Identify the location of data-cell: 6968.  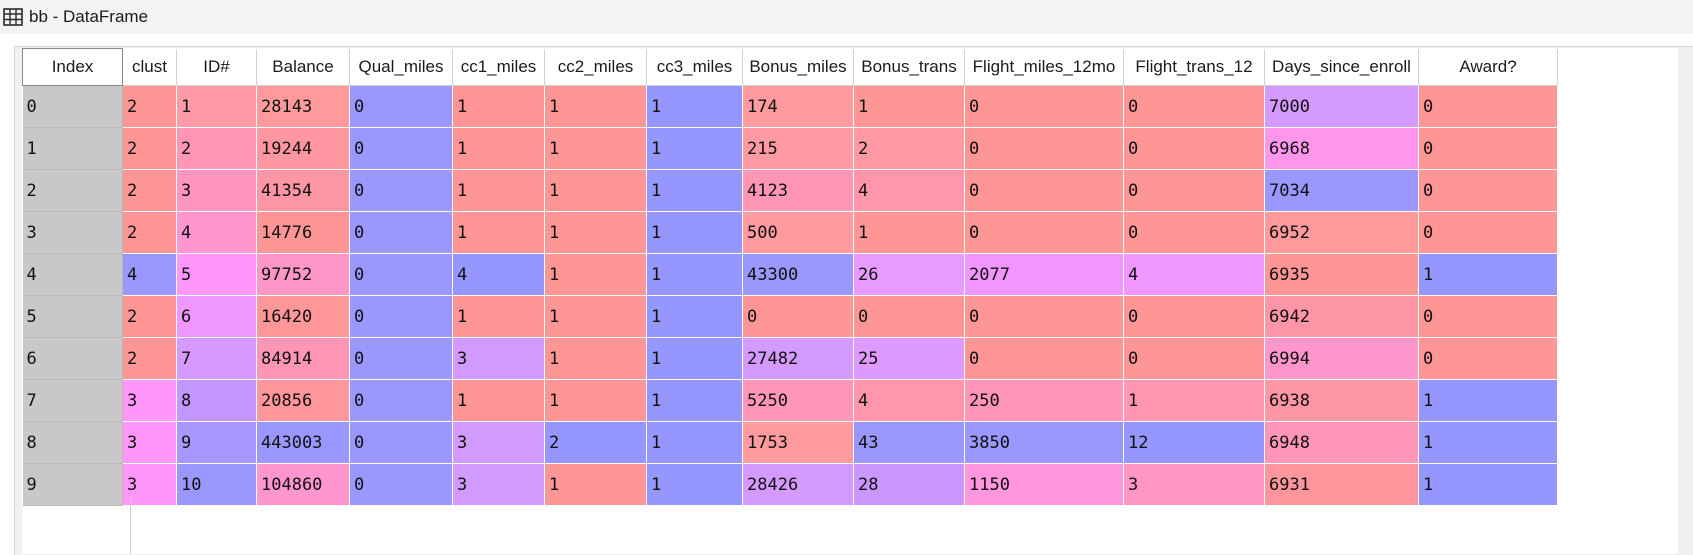
(1341, 148).